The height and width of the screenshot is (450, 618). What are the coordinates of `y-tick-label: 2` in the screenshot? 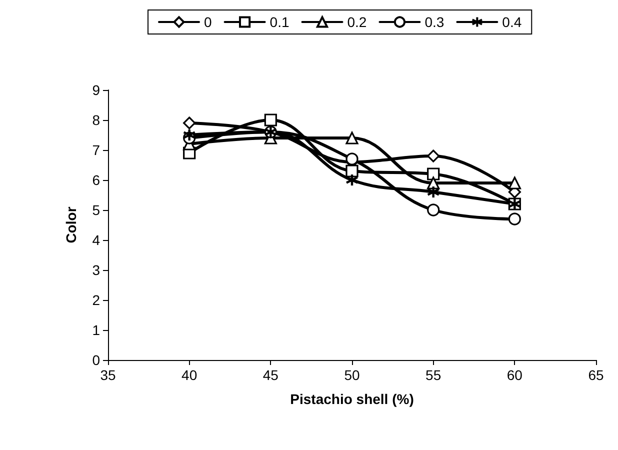 It's located at (96, 300).